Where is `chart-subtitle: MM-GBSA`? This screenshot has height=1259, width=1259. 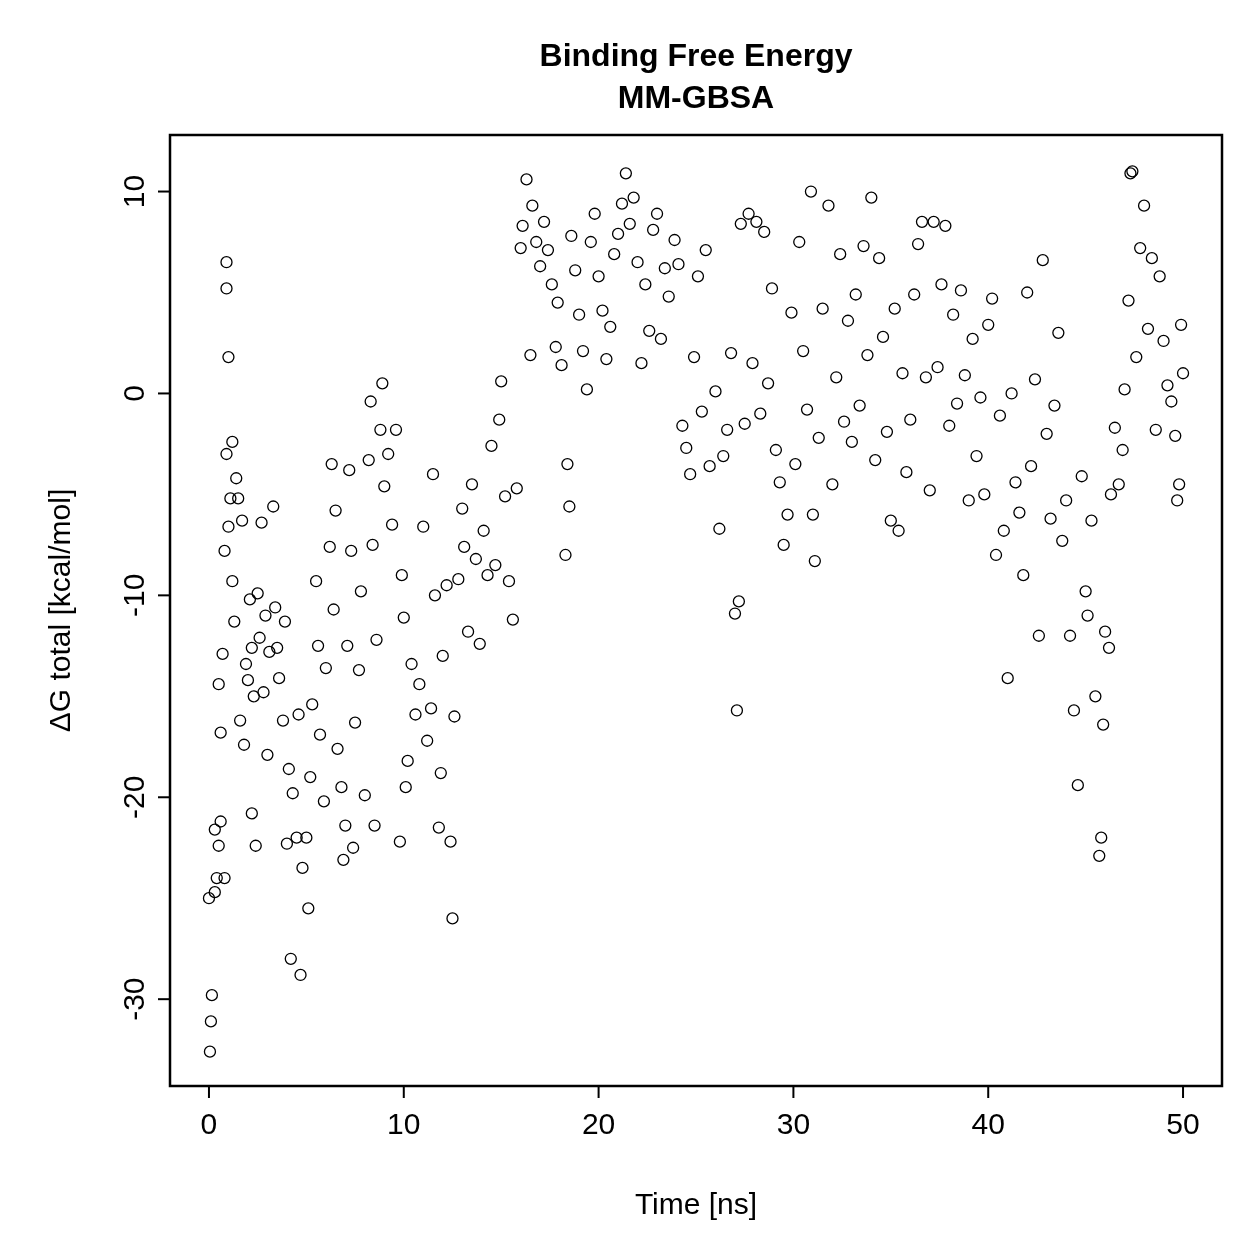 chart-subtitle: MM-GBSA is located at coordinates (696, 97).